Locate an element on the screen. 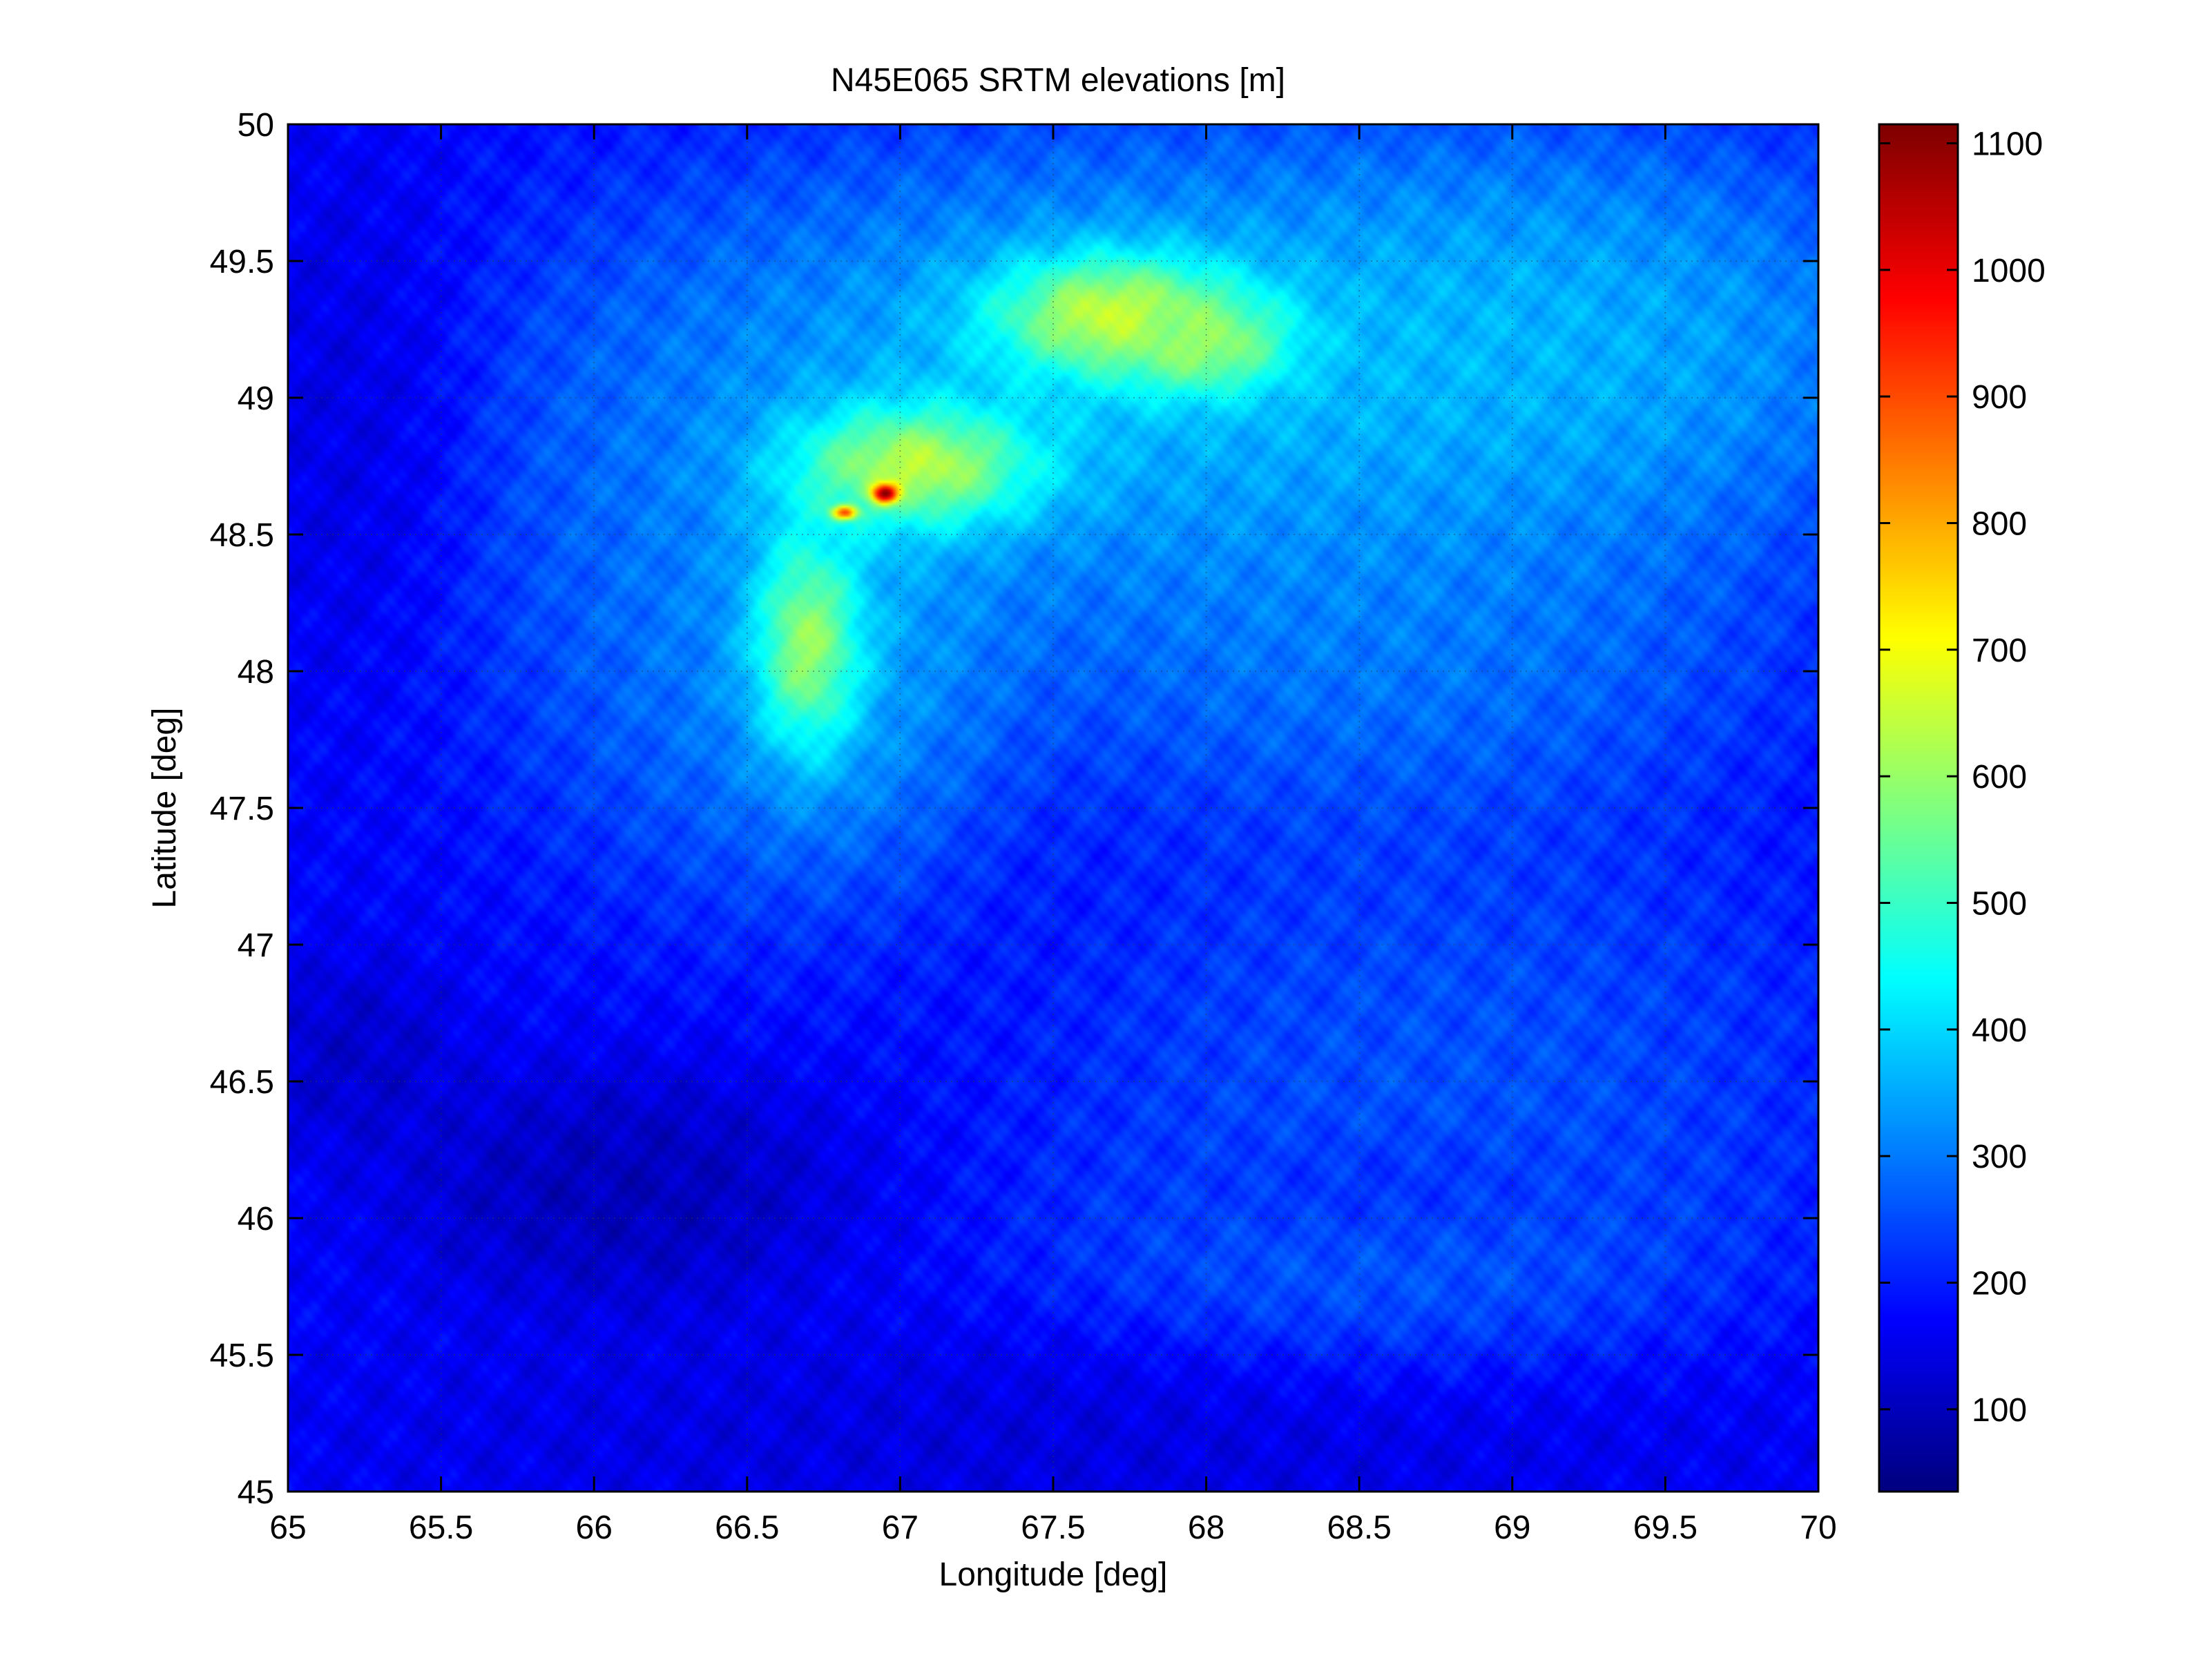 This screenshot has height=1658, width=2212. y-tick-label: 45 is located at coordinates (256, 1492).